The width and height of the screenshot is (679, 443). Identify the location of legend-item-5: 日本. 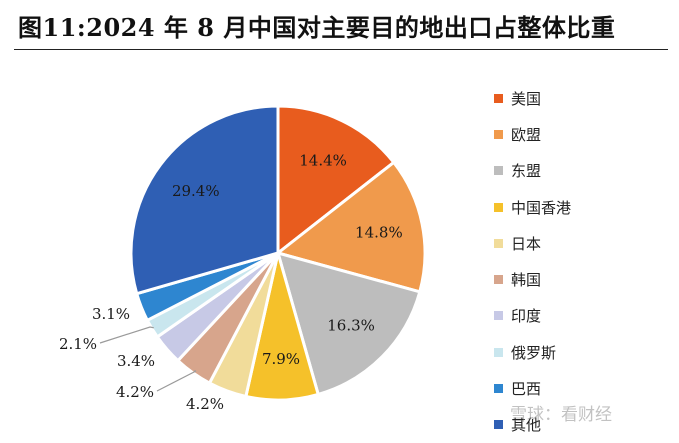
(532, 243).